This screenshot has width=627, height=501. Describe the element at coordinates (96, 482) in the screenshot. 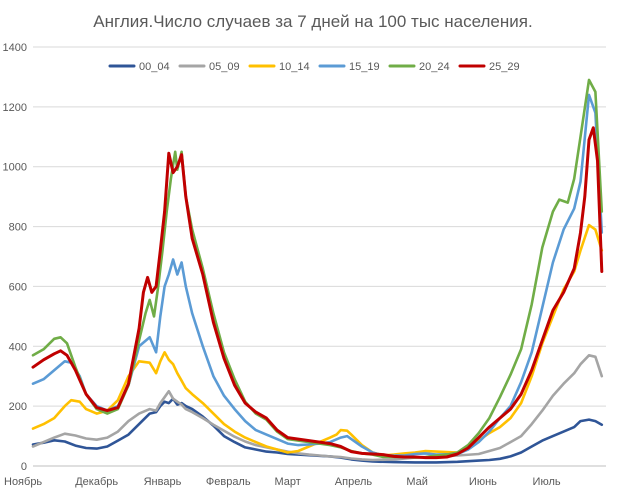

I see `x-tick-label: Декабрь` at that location.